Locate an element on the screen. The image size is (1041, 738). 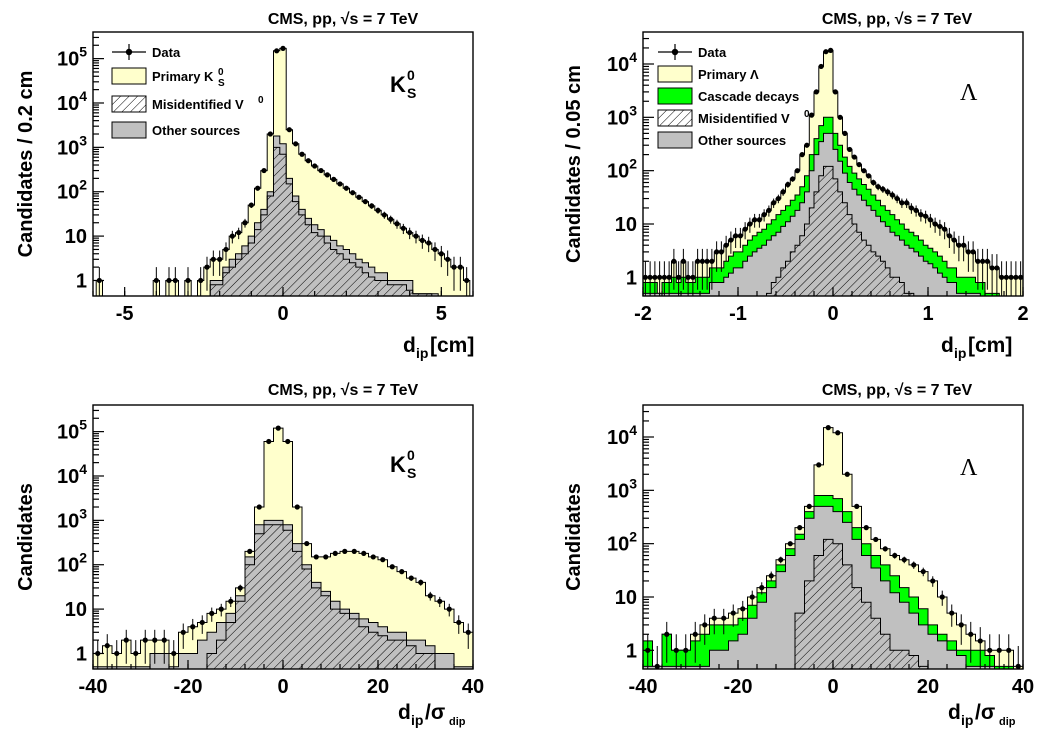
species-label-sup: 0 is located at coordinates (411, 455).